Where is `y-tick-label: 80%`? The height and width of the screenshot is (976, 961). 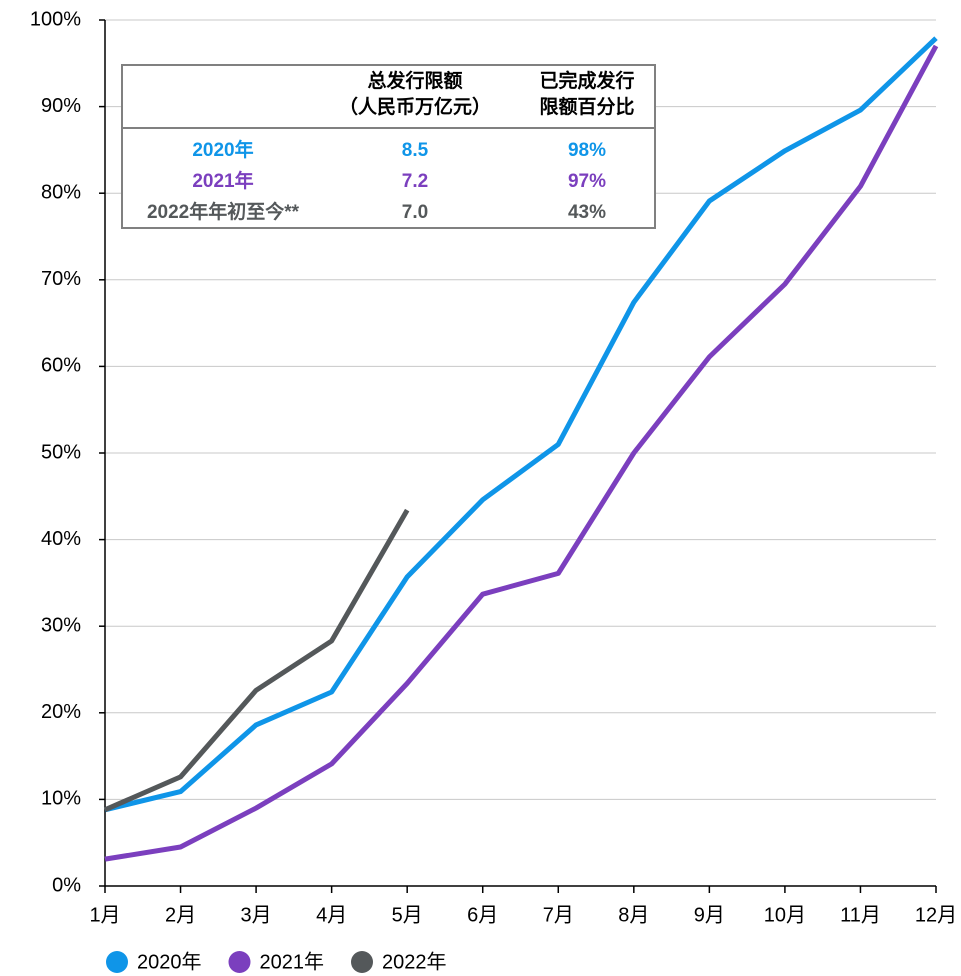 y-tick-label: 80% is located at coordinates (61, 192).